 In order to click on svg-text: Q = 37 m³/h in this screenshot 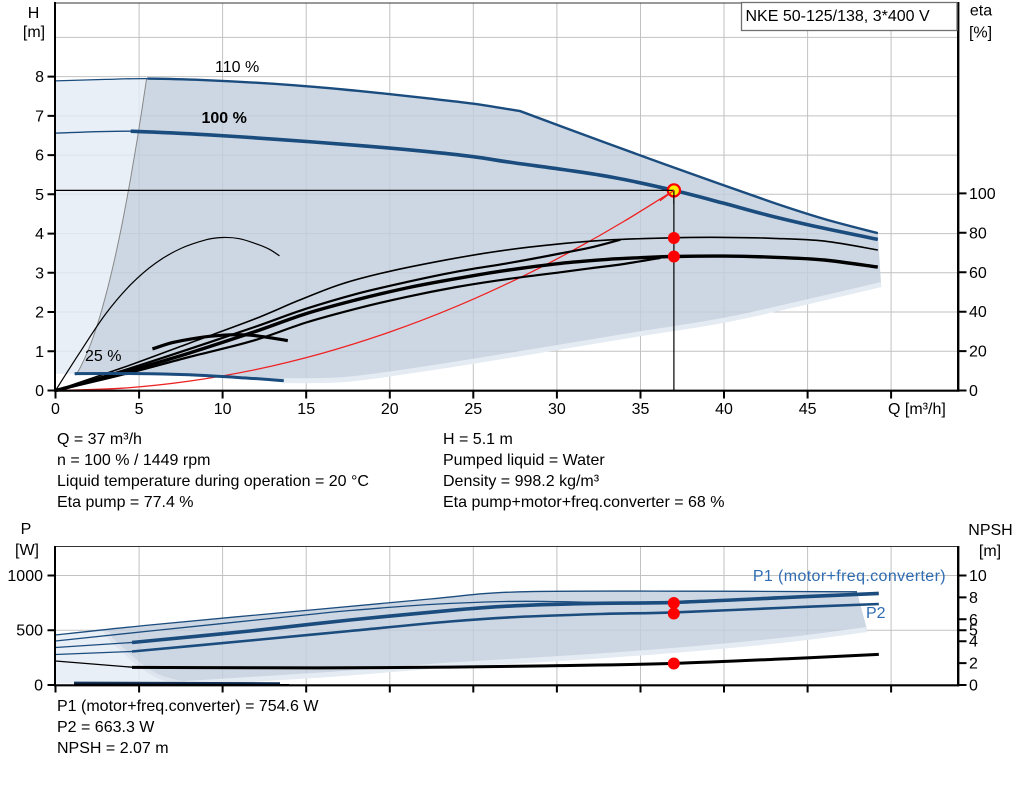, I will do `click(99, 439)`.